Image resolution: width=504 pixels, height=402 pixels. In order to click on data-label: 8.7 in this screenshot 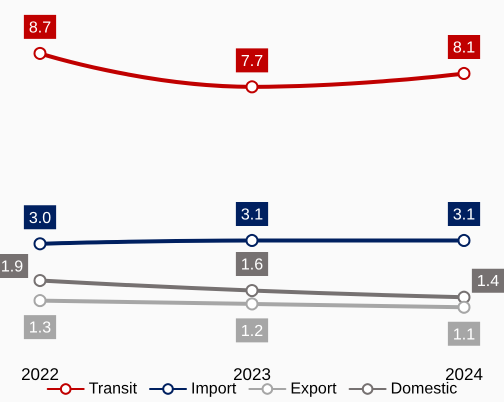, I will do `click(40, 27)`.